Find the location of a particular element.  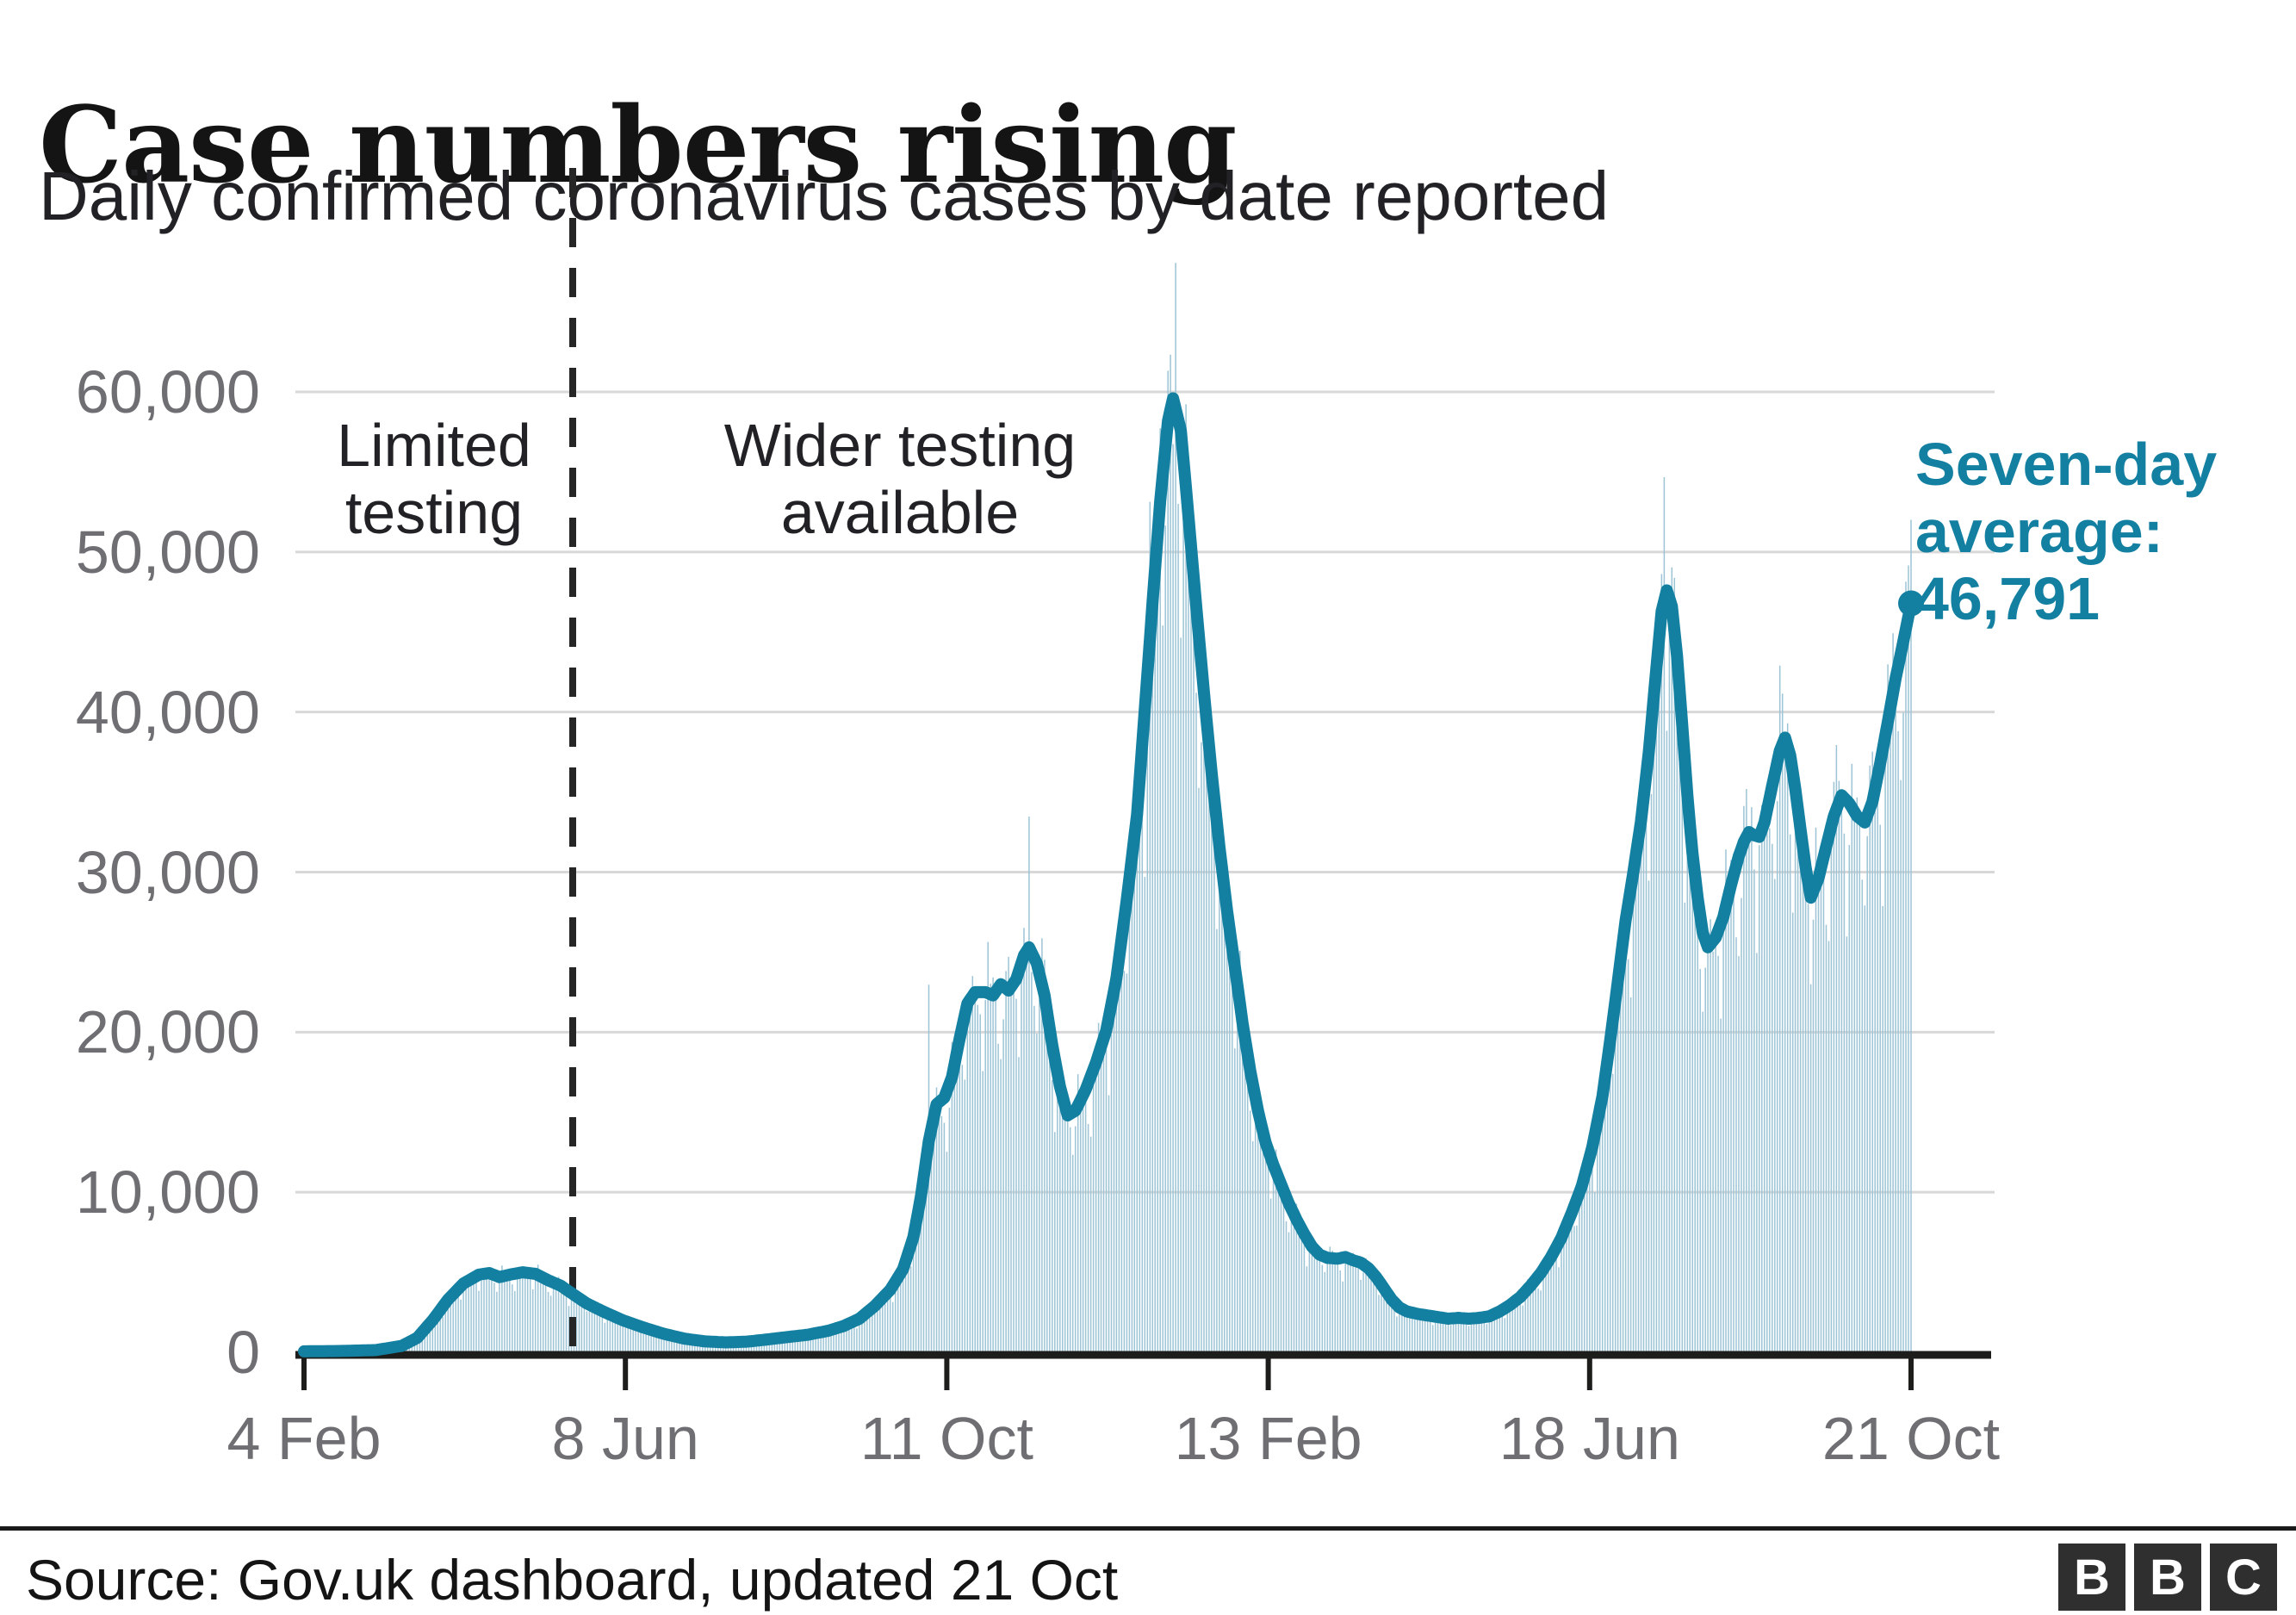

x-axis-label-13-Feb: 13 Feb is located at coordinates (1268, 1438).